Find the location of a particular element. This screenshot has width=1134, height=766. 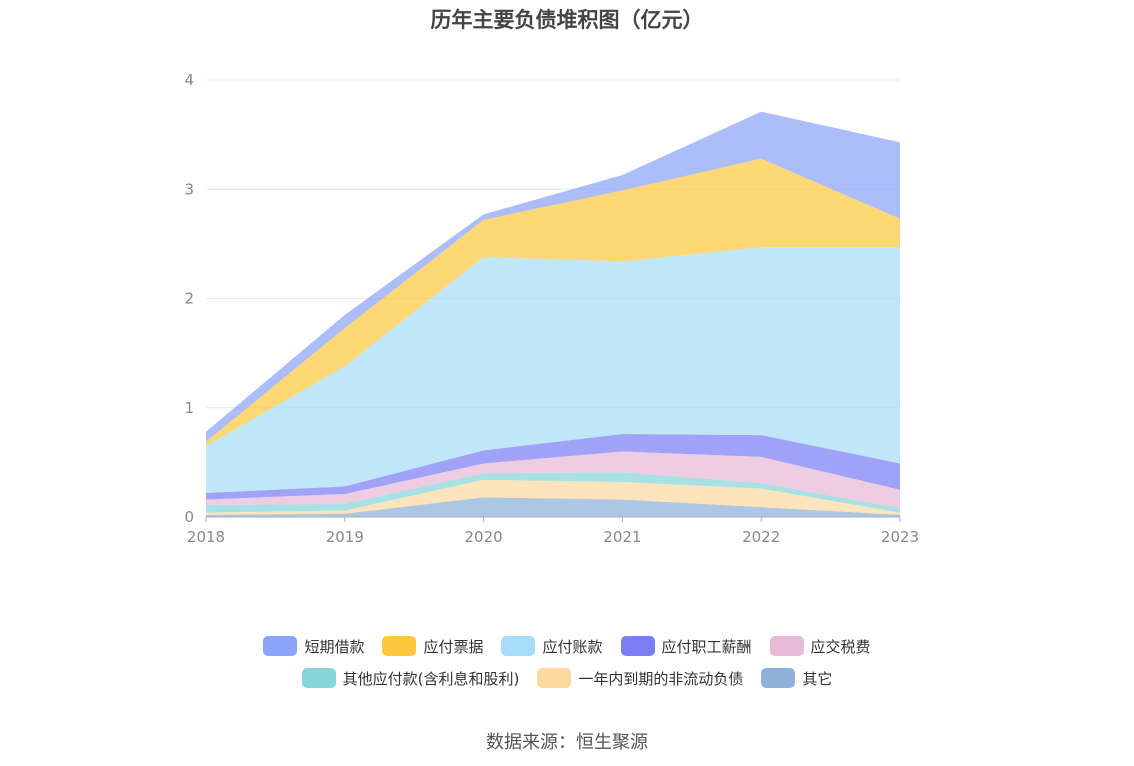

area-series-一年内到期的非流动负债 is located at coordinates (553, 497).